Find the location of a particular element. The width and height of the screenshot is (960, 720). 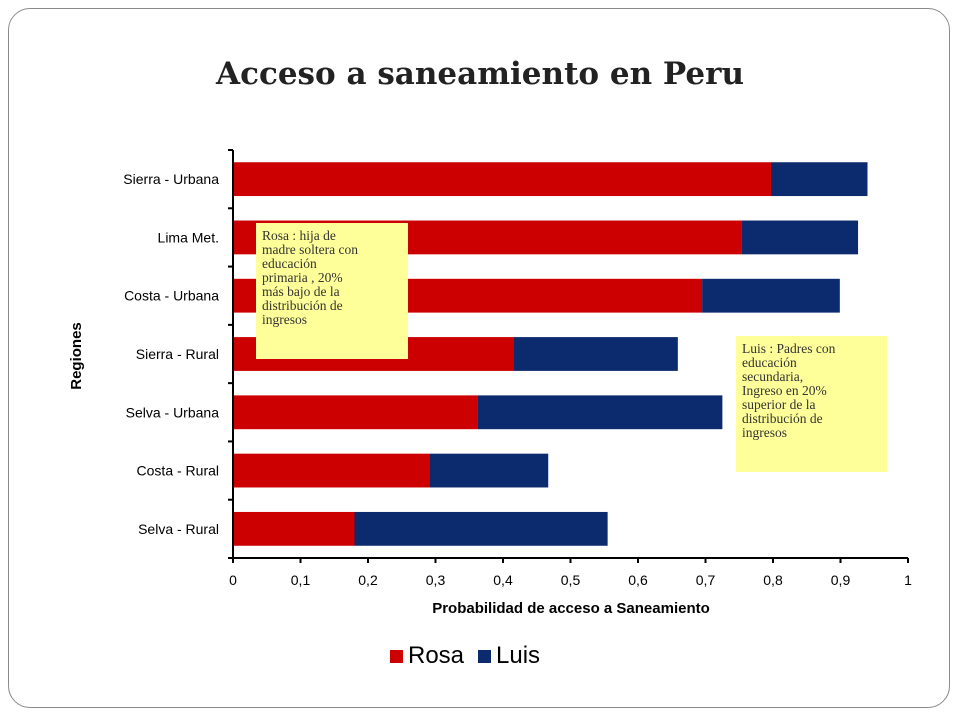

legend-item-luis: Luis is located at coordinates (509, 656).